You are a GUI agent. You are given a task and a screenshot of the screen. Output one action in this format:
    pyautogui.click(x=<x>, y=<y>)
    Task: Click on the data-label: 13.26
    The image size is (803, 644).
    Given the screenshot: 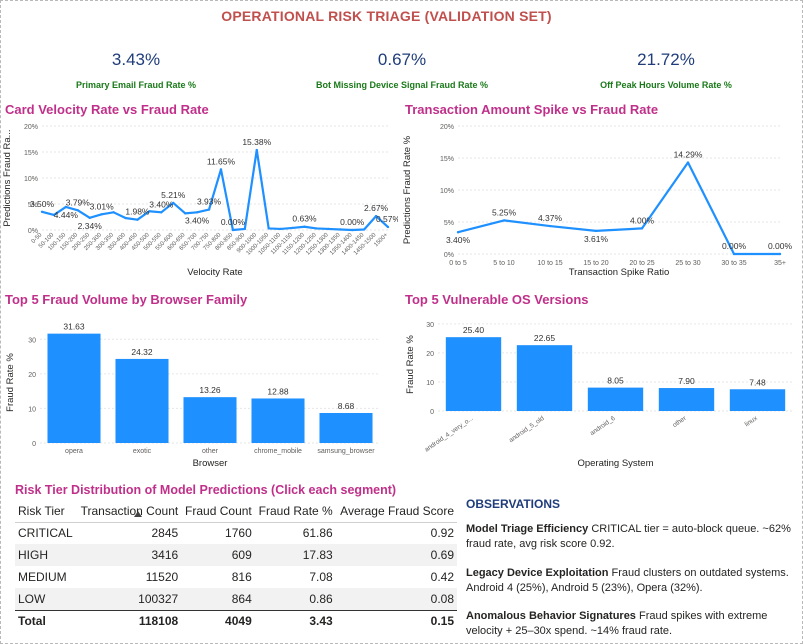 What is the action you would take?
    pyautogui.click(x=210, y=390)
    